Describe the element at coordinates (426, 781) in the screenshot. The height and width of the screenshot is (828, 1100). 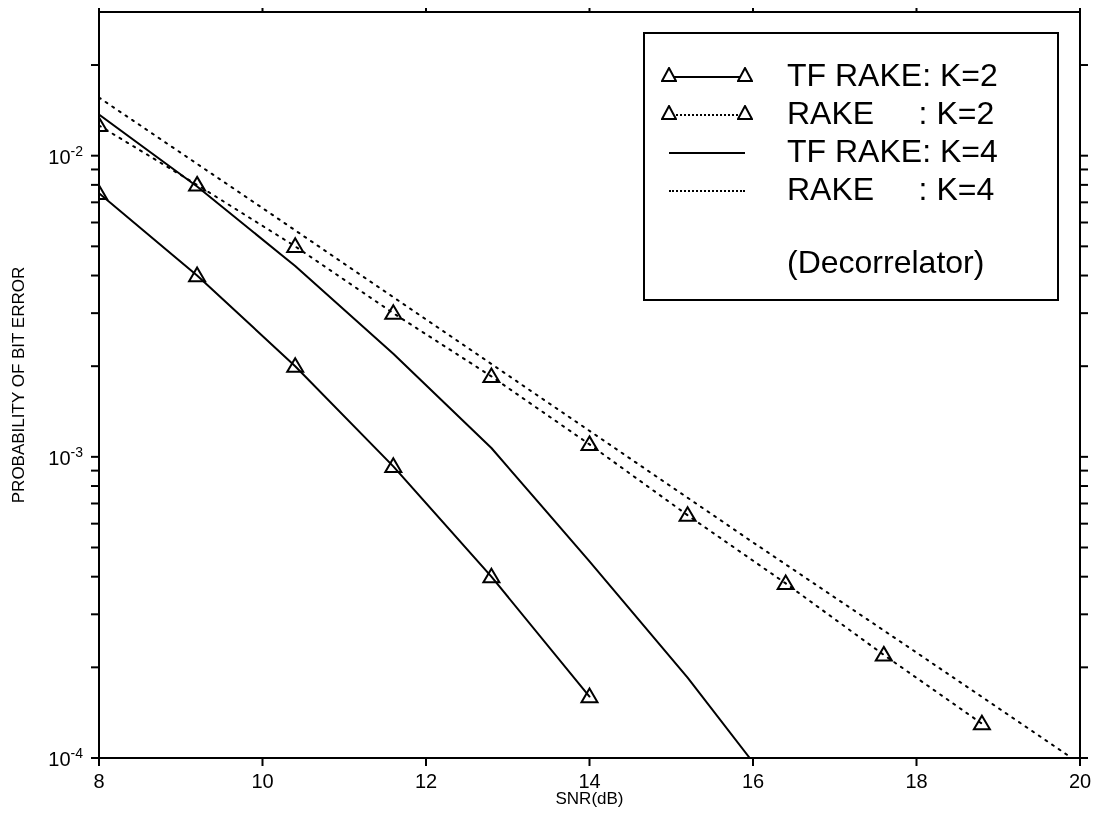
I see `x-tick-label: 12` at that location.